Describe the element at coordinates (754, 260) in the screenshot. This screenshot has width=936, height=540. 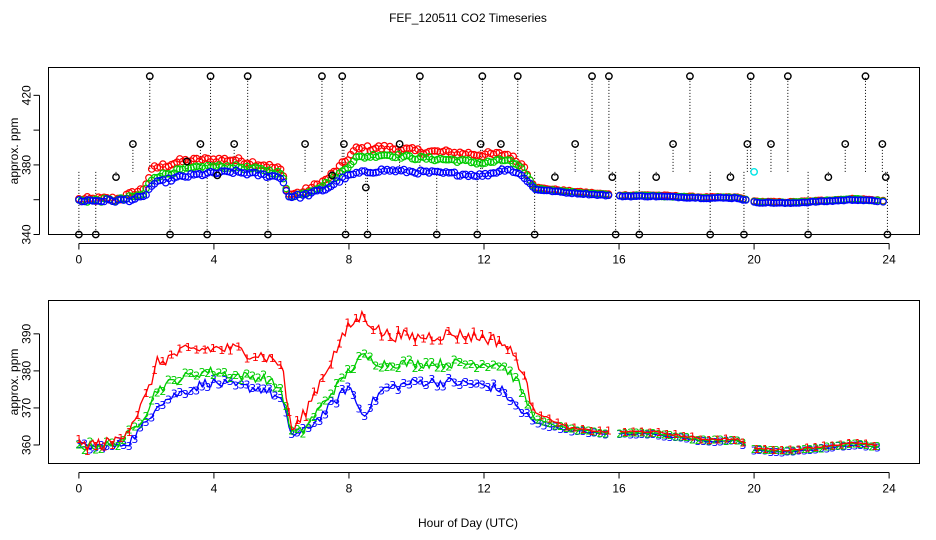
I see `top-x-tick-label: 20` at that location.